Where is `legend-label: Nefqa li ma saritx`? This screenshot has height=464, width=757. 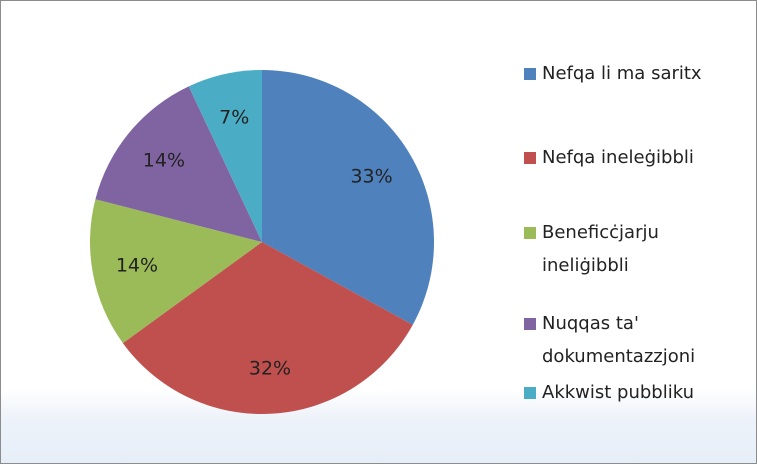 legend-label: Nefqa li ma saritx is located at coordinates (622, 73).